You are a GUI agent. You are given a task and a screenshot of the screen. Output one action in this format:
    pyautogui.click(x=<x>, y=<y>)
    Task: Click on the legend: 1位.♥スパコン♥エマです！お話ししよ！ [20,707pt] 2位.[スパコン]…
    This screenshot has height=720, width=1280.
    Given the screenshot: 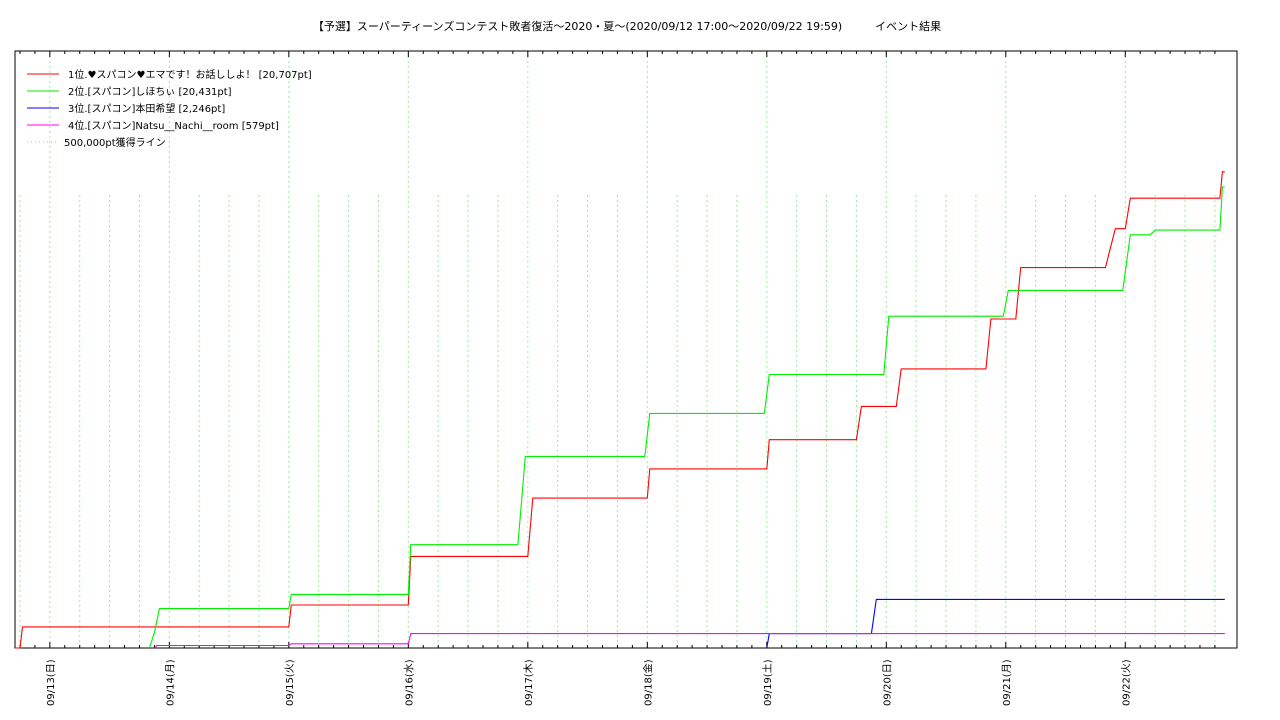 What is the action you would take?
    pyautogui.click(x=169, y=108)
    